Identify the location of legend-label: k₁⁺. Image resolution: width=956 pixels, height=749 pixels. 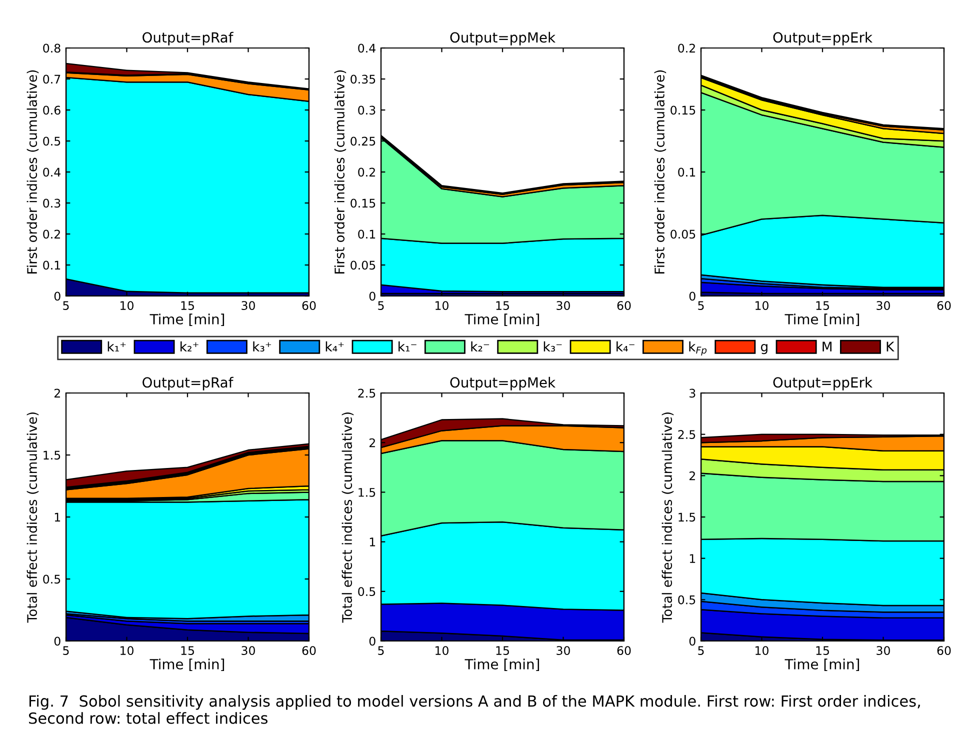
(117, 346).